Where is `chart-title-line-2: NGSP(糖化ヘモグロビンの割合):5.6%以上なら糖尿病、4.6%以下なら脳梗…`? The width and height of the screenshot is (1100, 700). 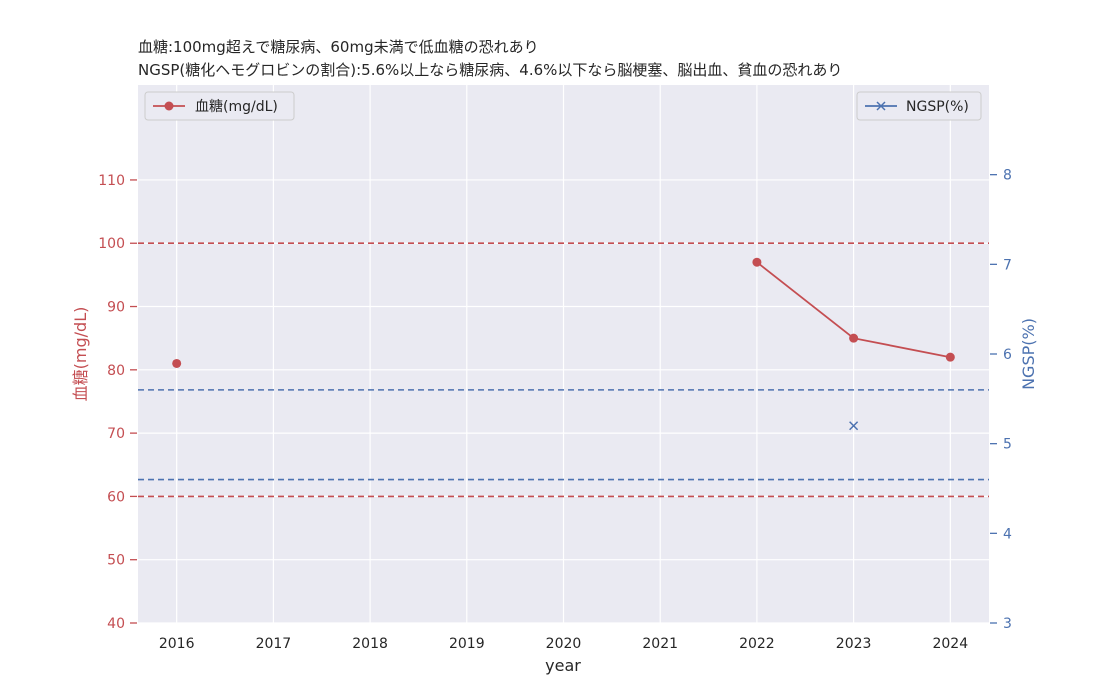 chart-title-line-2: NGSP(糖化ヘモグロビンの割合):5.6%以上なら糖尿病、4.6%以下なら脳梗… is located at coordinates (490, 70).